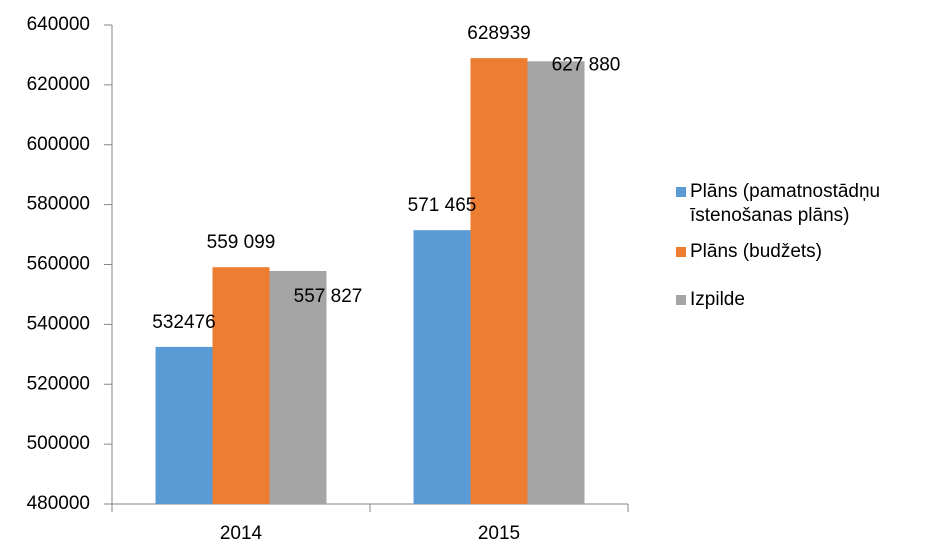 Image resolution: width=934 pixels, height=547 pixels. I want to click on data-label: 557 827, so click(328, 296).